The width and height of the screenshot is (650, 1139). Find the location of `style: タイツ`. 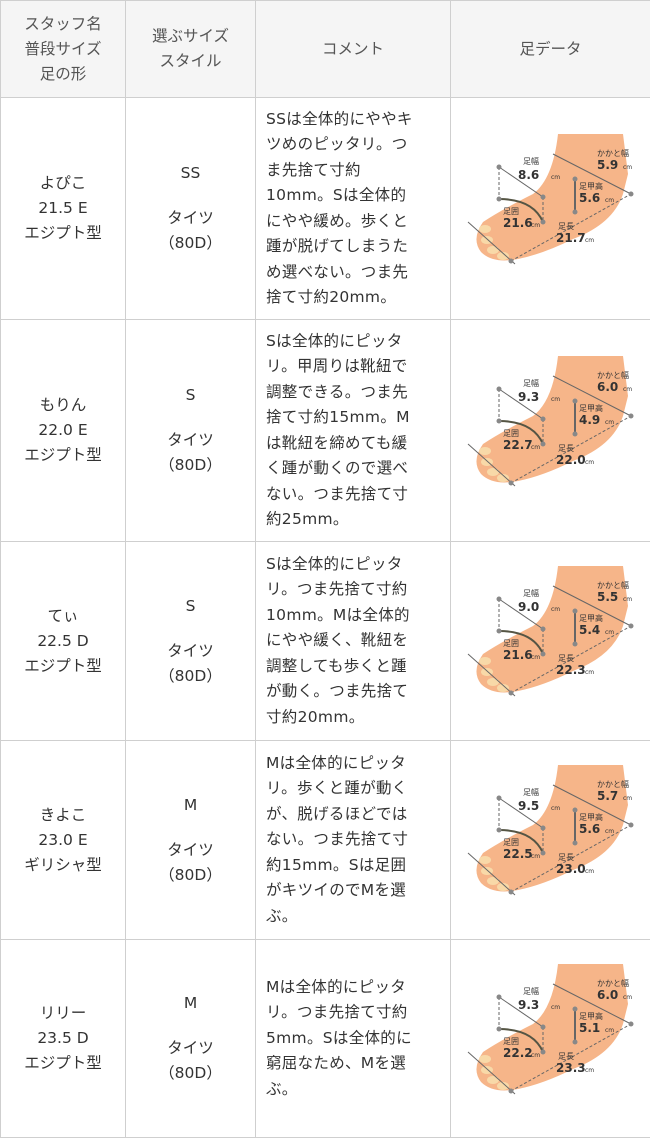

style: タイツ is located at coordinates (190, 849).